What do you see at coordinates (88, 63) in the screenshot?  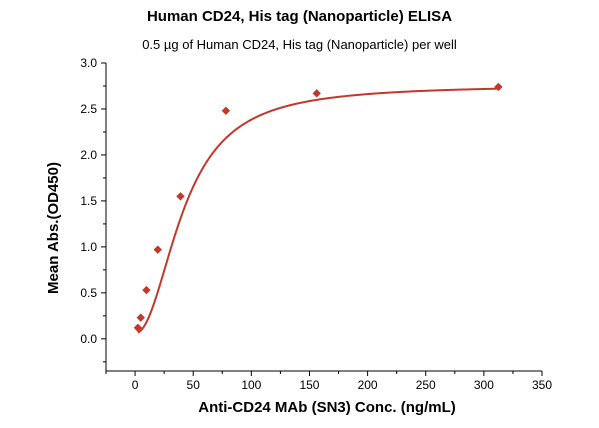 I see `y-tick-label: 3.0` at bounding box center [88, 63].